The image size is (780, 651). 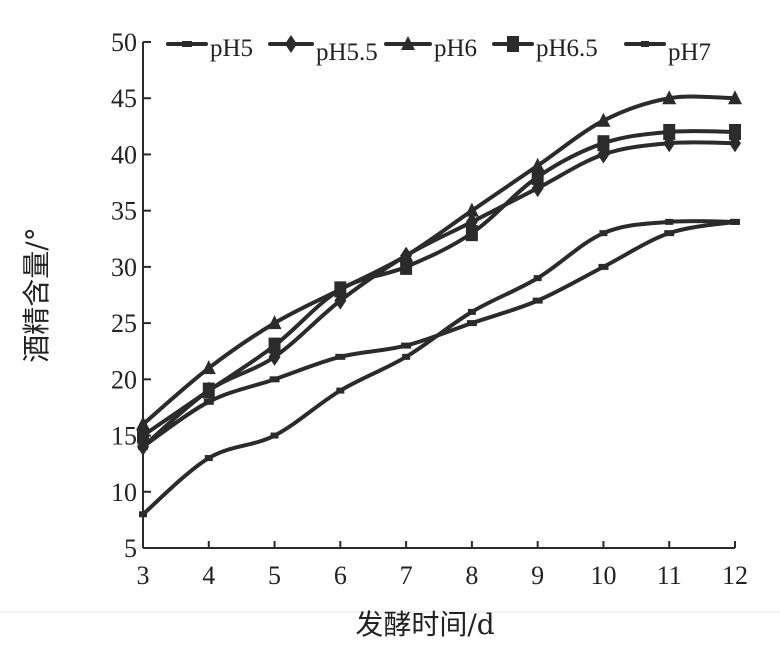 What do you see at coordinates (130, 548) in the screenshot?
I see `y-tick-label: 5` at bounding box center [130, 548].